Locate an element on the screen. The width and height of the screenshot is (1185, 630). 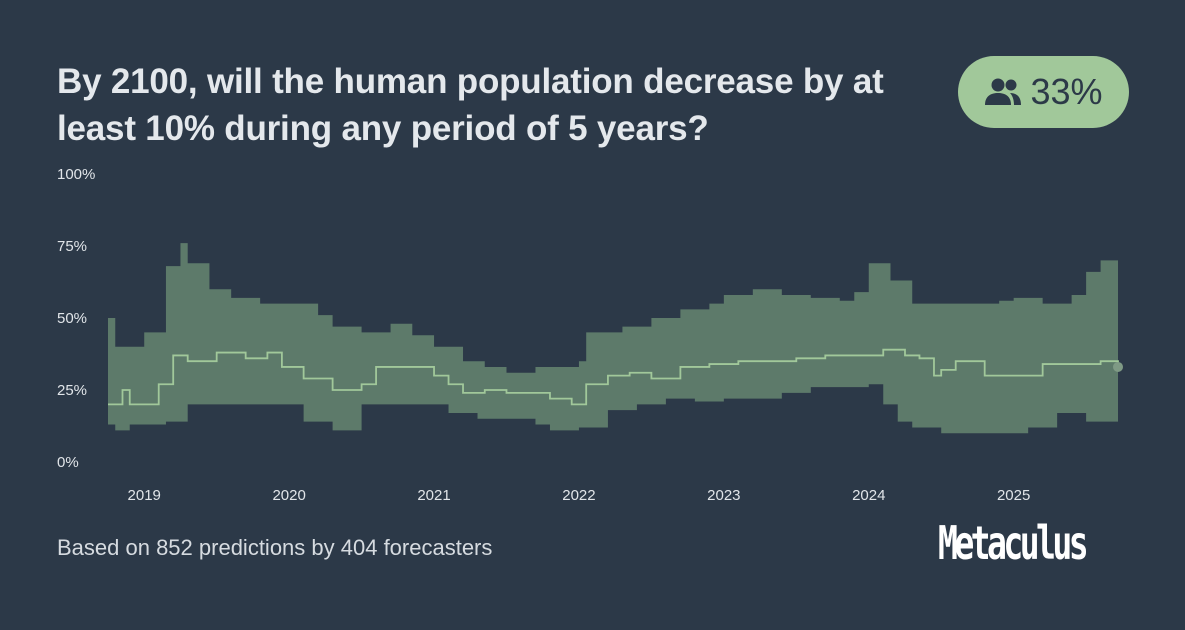
y-tick-label: 0% is located at coordinates (68, 462).